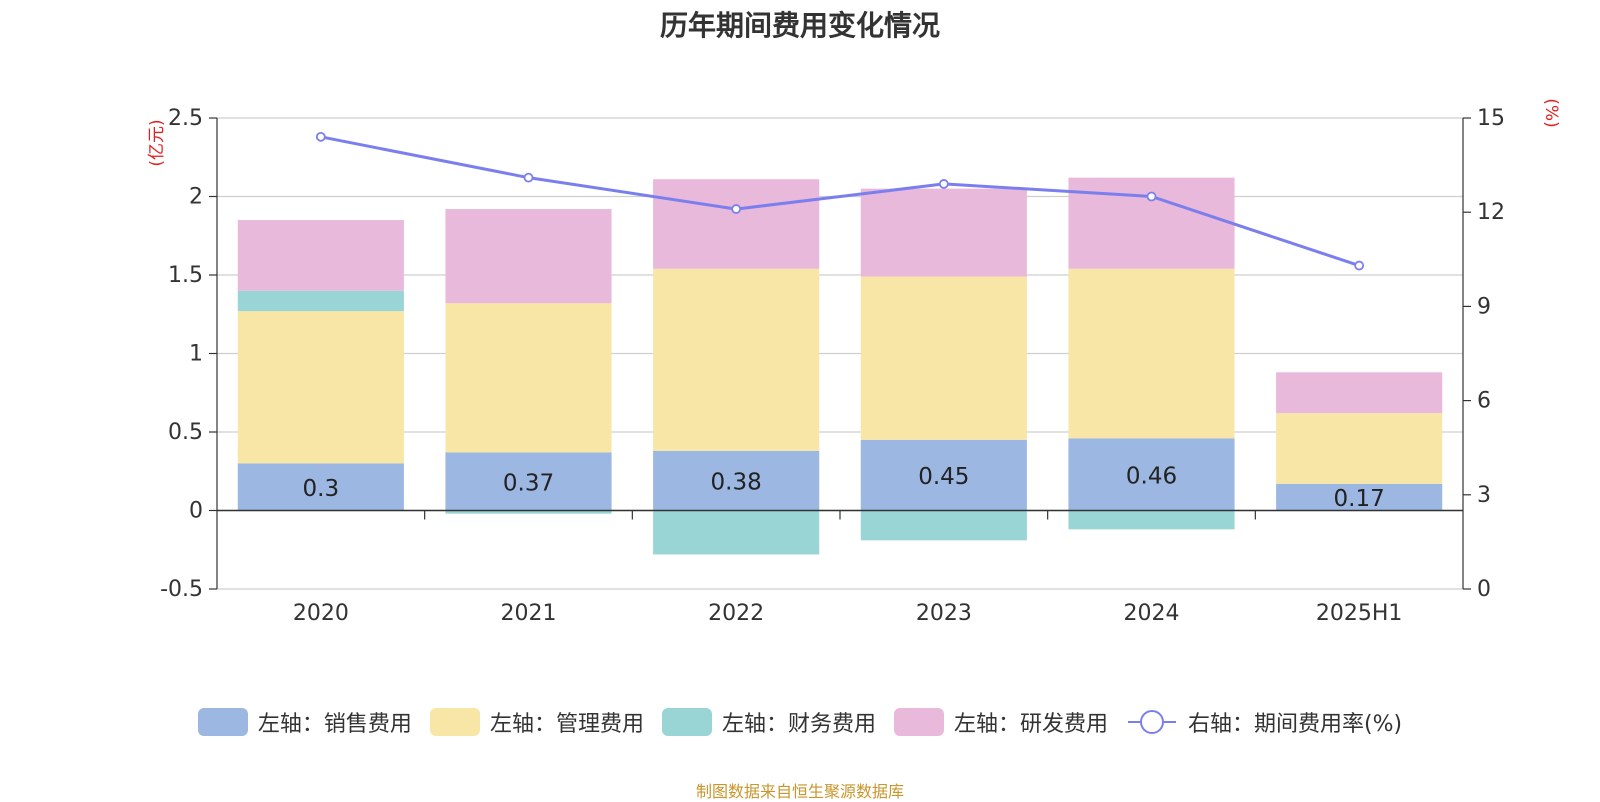 The image size is (1600, 802). I want to click on x-axis-category-label: 2020, so click(321, 613).